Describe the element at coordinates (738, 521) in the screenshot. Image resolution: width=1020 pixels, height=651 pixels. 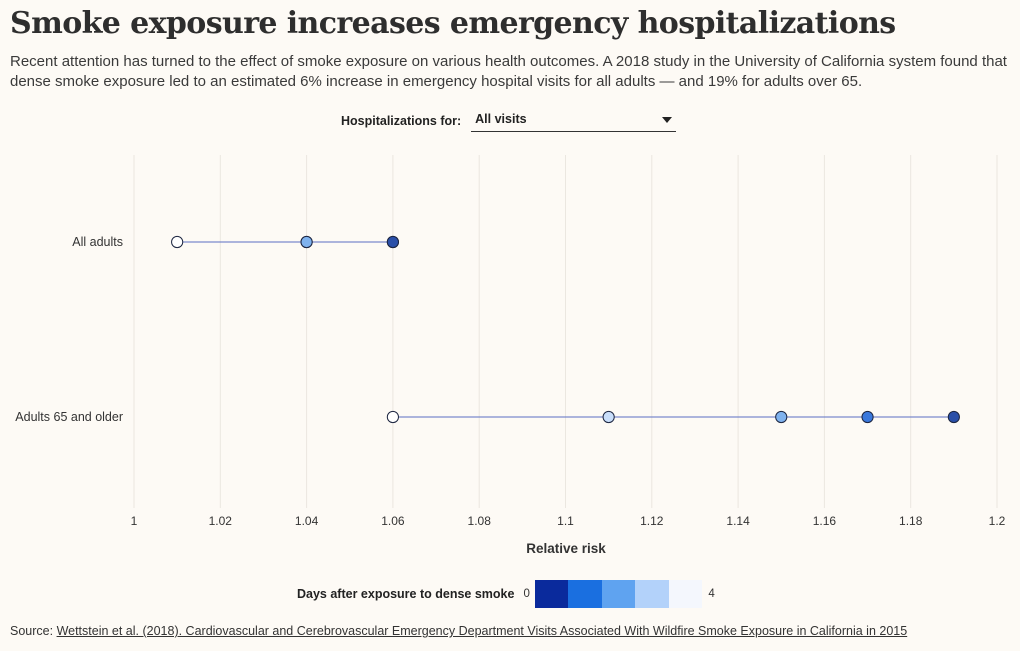
I see `x-tick-label: 1.14` at that location.